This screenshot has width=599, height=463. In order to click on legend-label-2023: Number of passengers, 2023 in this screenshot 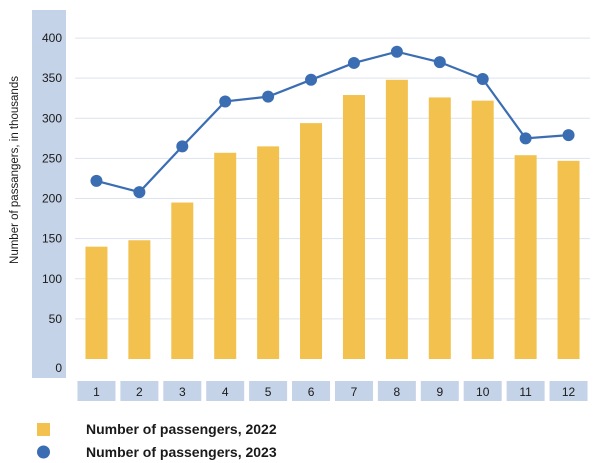, I will do `click(181, 452)`.